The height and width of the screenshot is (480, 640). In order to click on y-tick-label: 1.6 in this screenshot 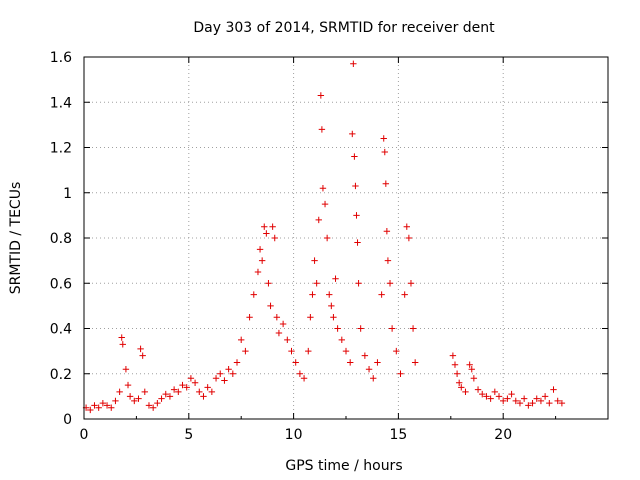, I will do `click(61, 58)`.